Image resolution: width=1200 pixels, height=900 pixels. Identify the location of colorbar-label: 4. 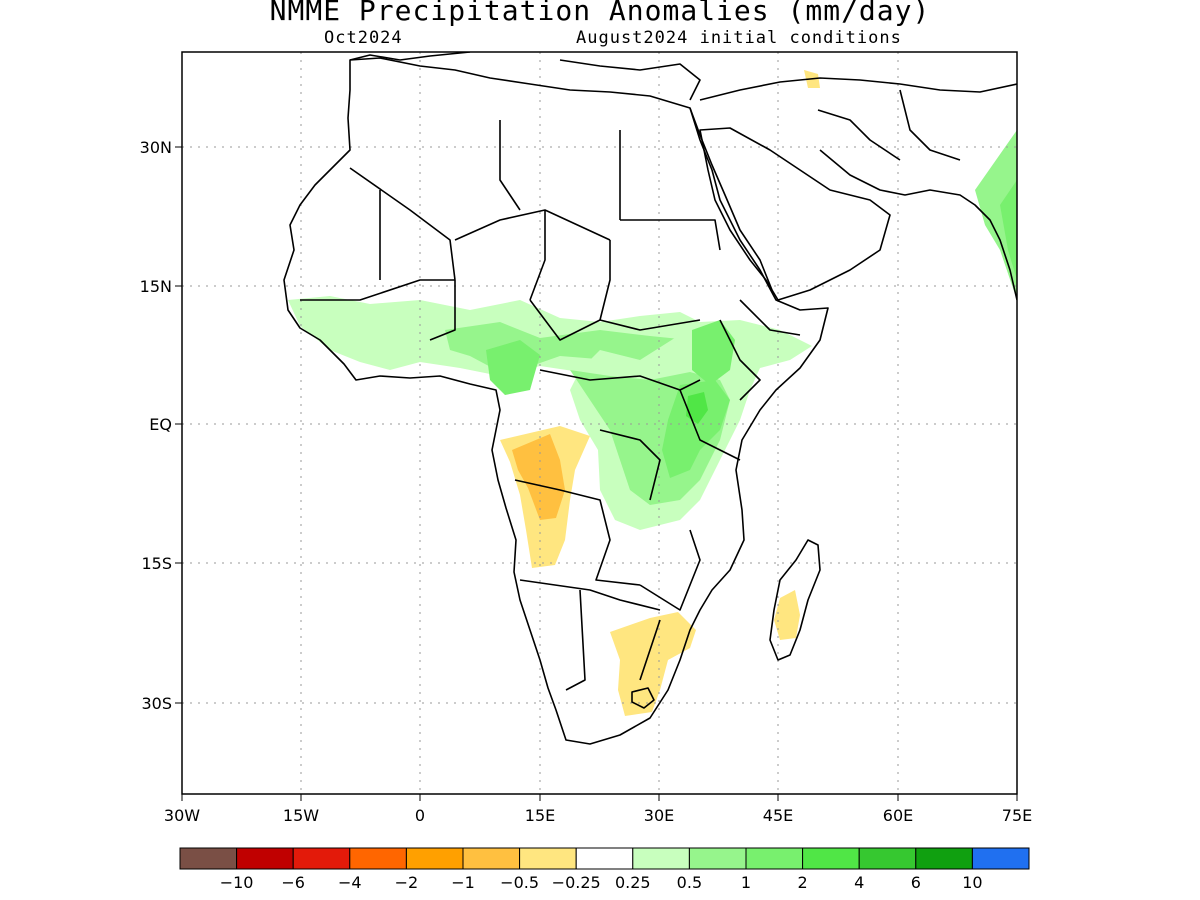
(859, 882).